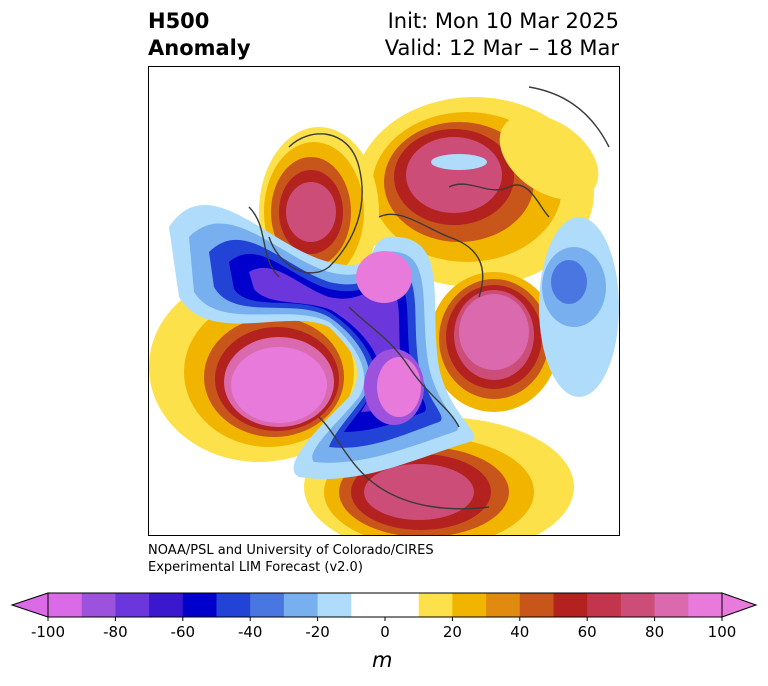 The image size is (768, 686). I want to click on colorbar-tick-label: -20, so click(317, 631).